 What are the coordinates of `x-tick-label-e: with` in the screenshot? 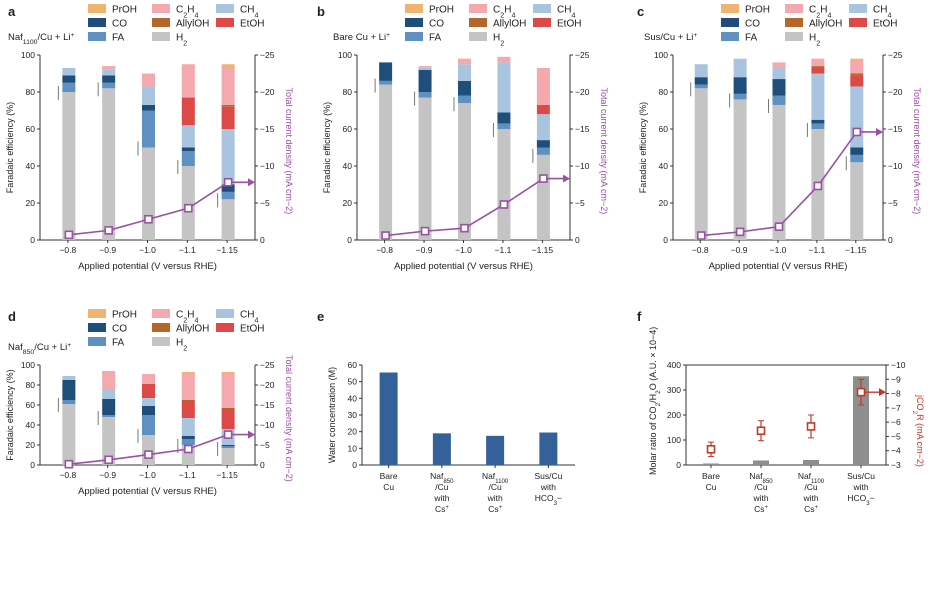 It's located at (548, 487).